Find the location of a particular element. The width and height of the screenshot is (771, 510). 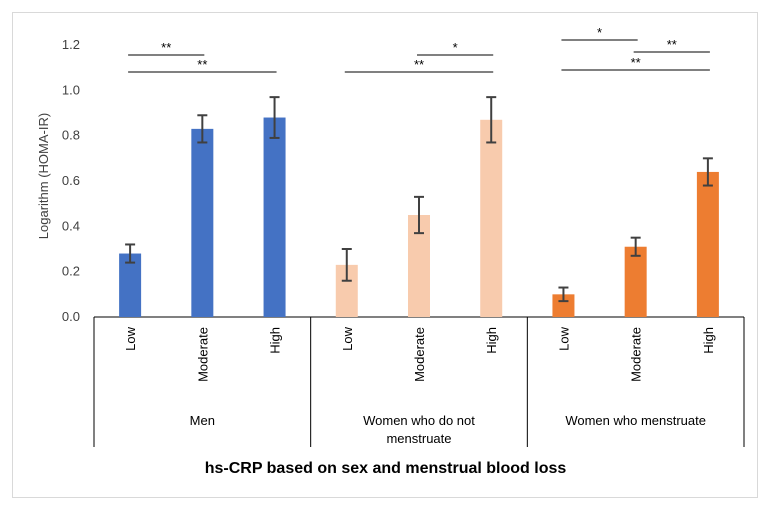

group-label: Men is located at coordinates (202, 420).